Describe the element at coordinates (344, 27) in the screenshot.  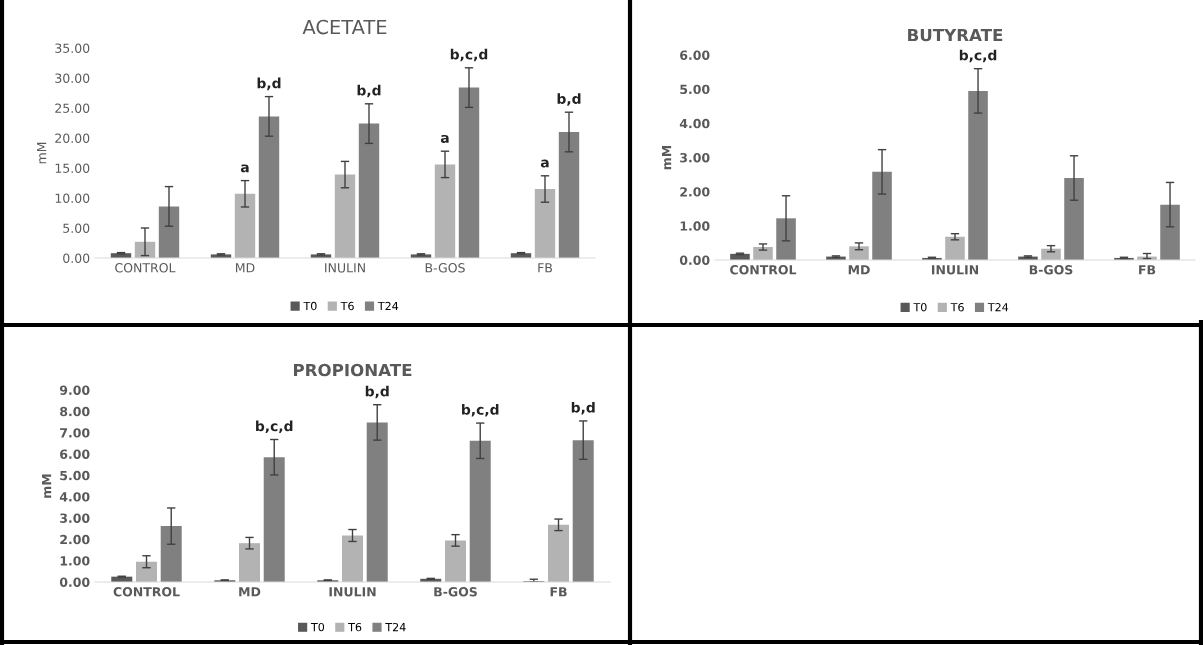
I see `chart-title: ACETATE` at that location.